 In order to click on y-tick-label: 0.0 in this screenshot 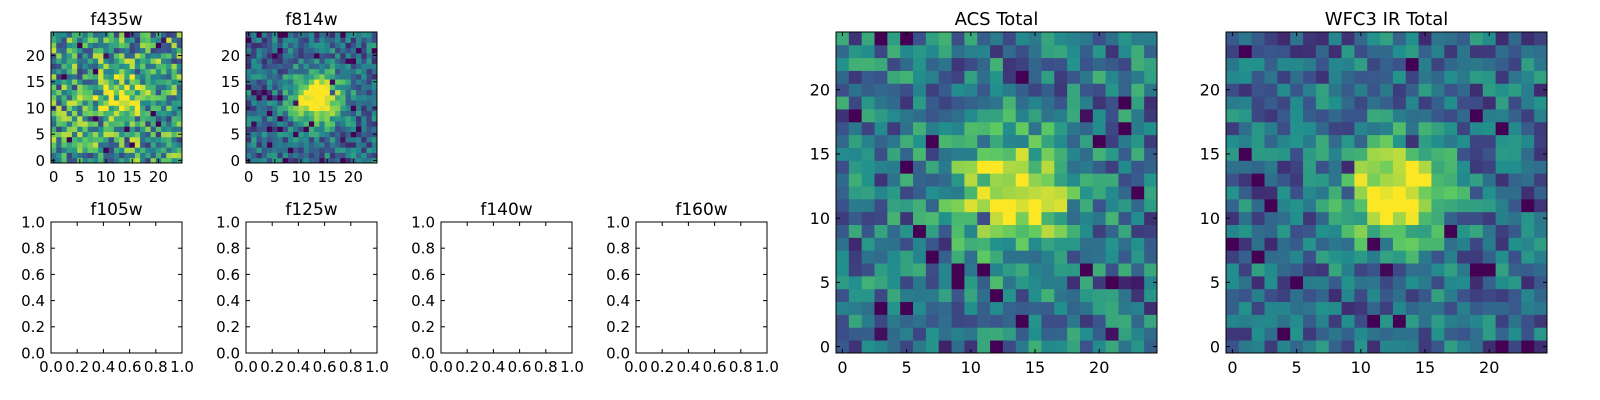, I will do `click(228, 353)`.